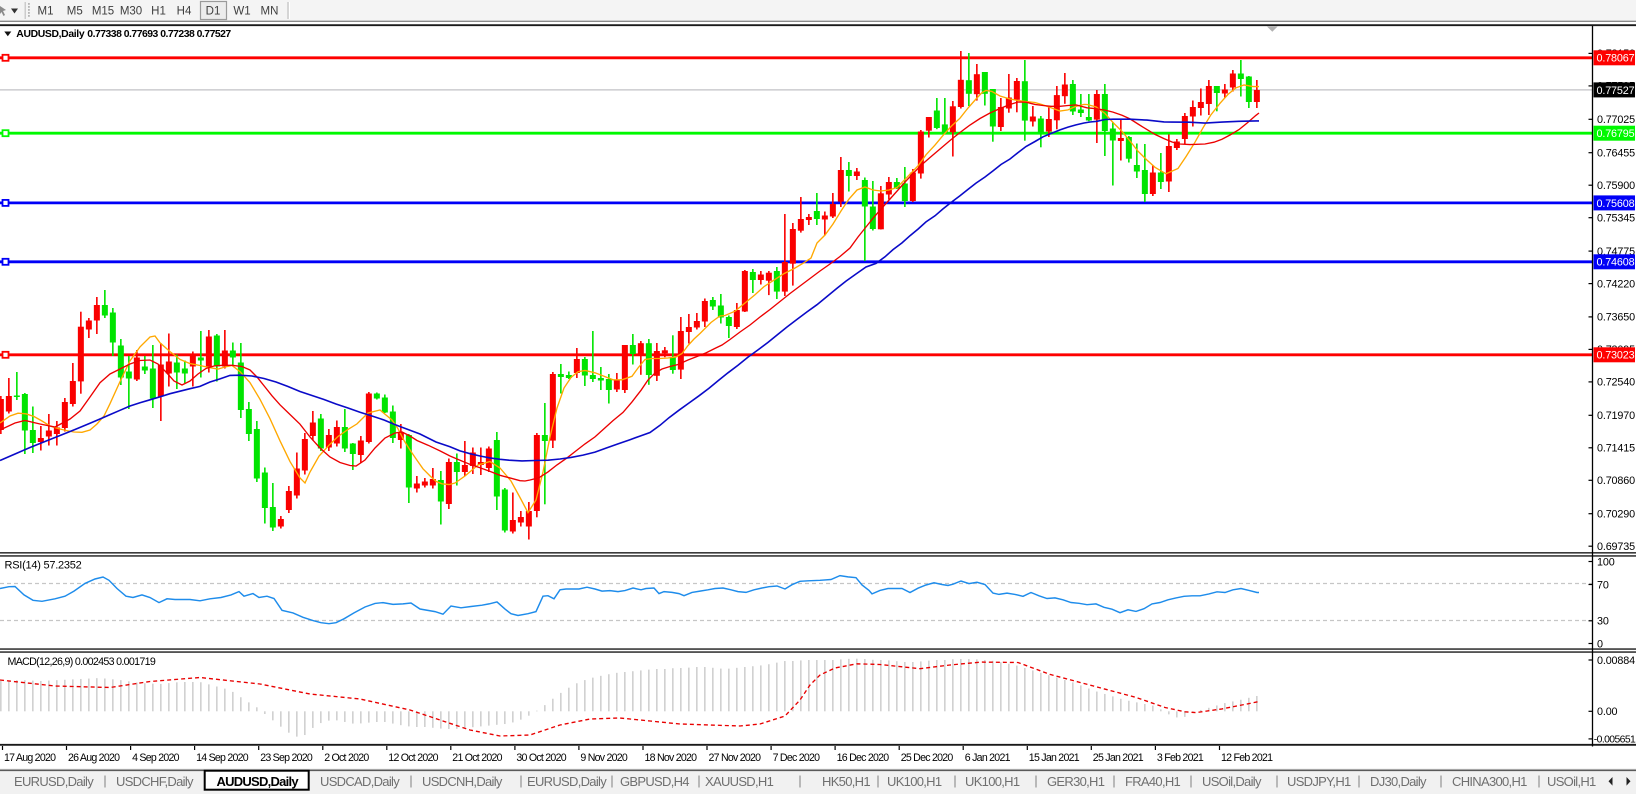  Describe the element at coordinates (477, 758) in the screenshot. I see `svg-text: 21 Oct 2020` at that location.